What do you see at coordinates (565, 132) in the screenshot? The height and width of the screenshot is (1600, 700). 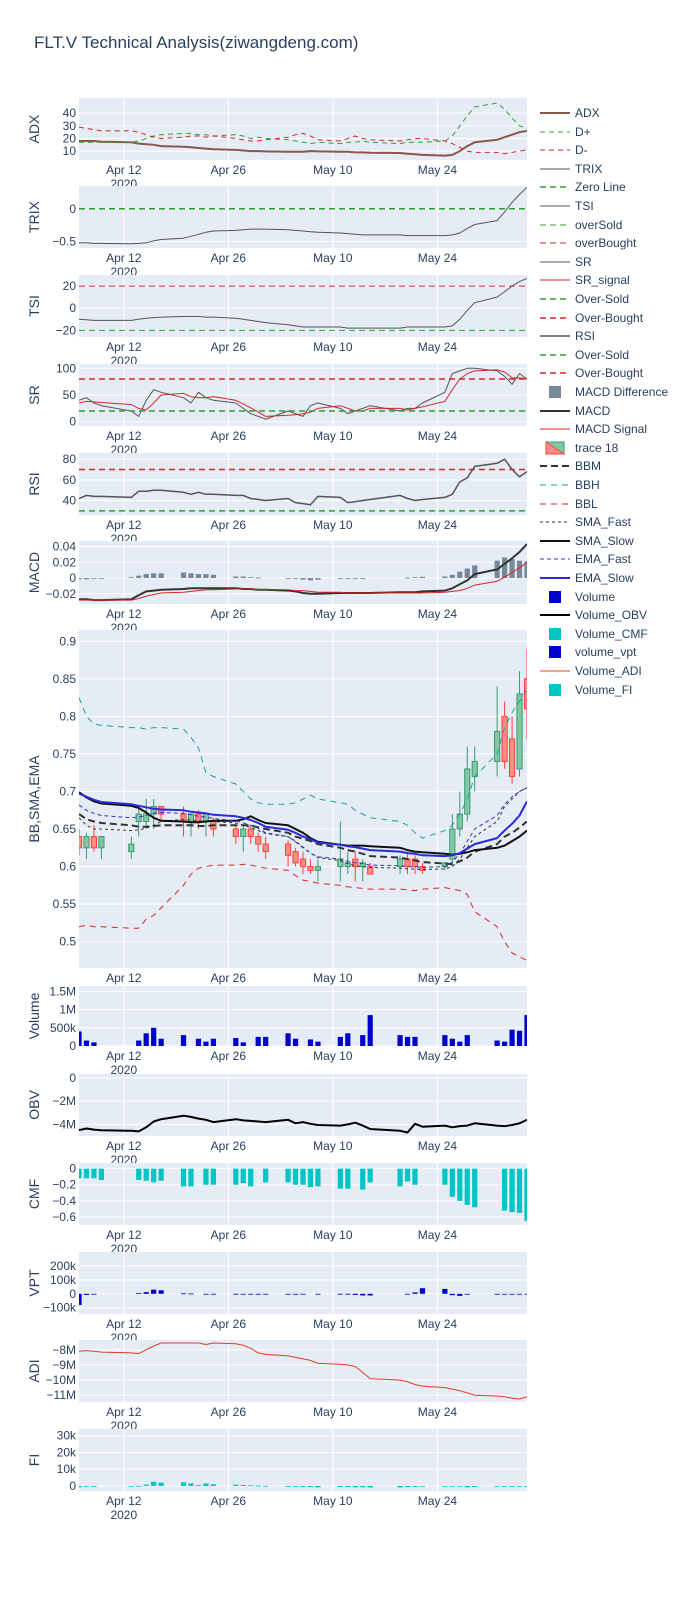 I see `legend-item: D+` at bounding box center [565, 132].